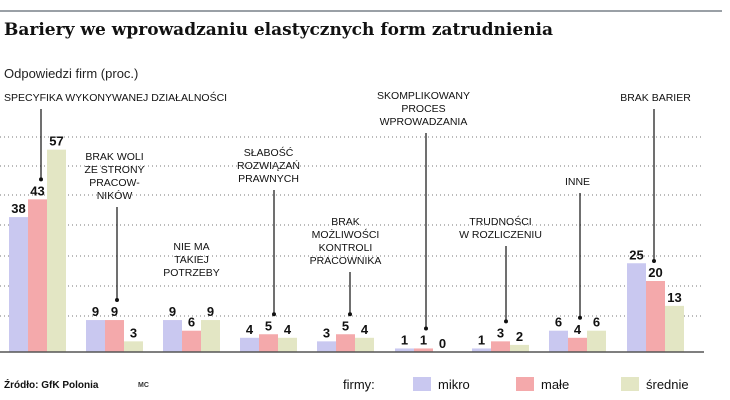  Describe the element at coordinates (56, 141) in the screenshot. I see `data-label: 57` at that location.